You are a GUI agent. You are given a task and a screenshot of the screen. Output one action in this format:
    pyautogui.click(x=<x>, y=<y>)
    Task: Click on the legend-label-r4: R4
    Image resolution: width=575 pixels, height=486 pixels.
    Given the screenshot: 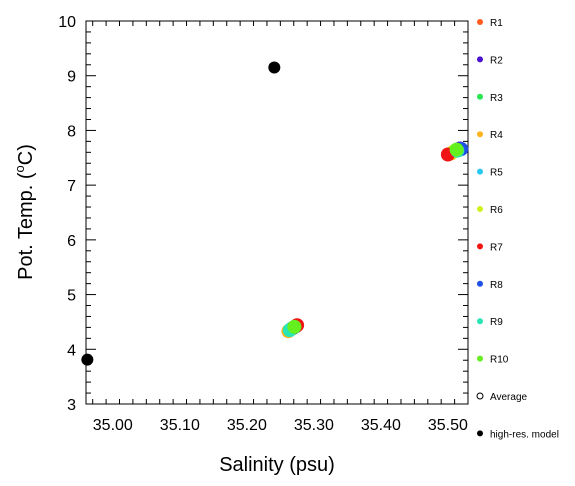 What is the action you would take?
    pyautogui.click(x=496, y=135)
    